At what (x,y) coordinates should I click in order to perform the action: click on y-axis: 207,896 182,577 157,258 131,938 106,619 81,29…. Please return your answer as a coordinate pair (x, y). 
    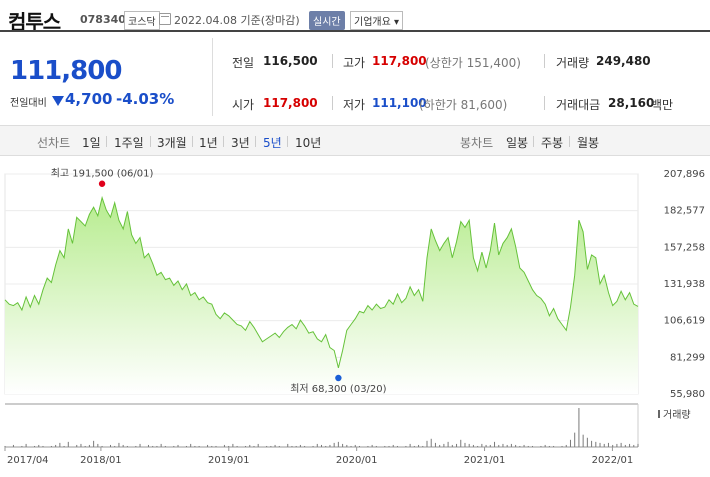
    Looking at the image, I should click on (684, 284).